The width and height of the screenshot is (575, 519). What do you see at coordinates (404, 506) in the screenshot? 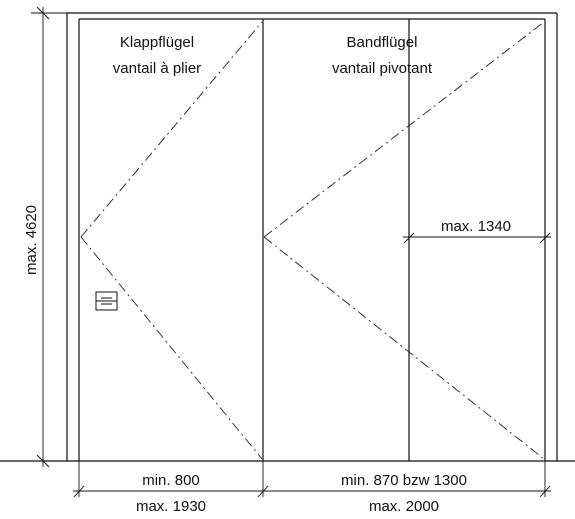
I see `right-width-max-label: max. 2000` at bounding box center [404, 506].